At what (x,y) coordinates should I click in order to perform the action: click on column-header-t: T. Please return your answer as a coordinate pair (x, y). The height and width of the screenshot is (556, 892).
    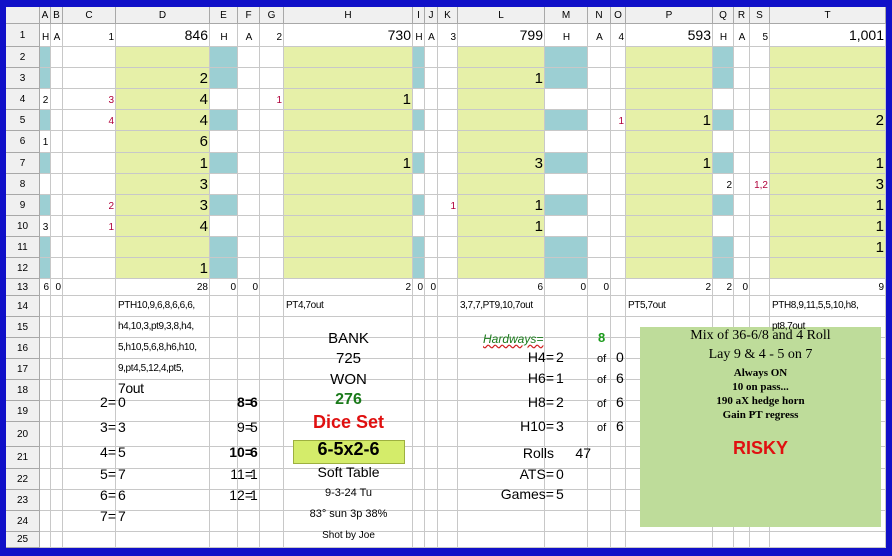
    Looking at the image, I should click on (828, 15).